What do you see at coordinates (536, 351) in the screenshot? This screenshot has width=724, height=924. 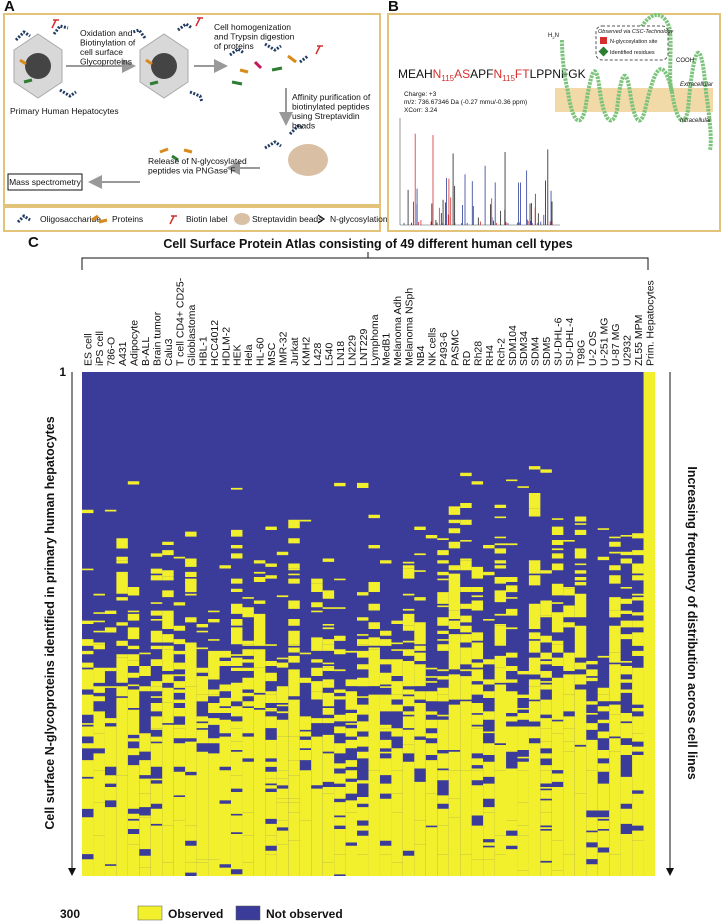 I see `column-label: SDM4` at bounding box center [536, 351].